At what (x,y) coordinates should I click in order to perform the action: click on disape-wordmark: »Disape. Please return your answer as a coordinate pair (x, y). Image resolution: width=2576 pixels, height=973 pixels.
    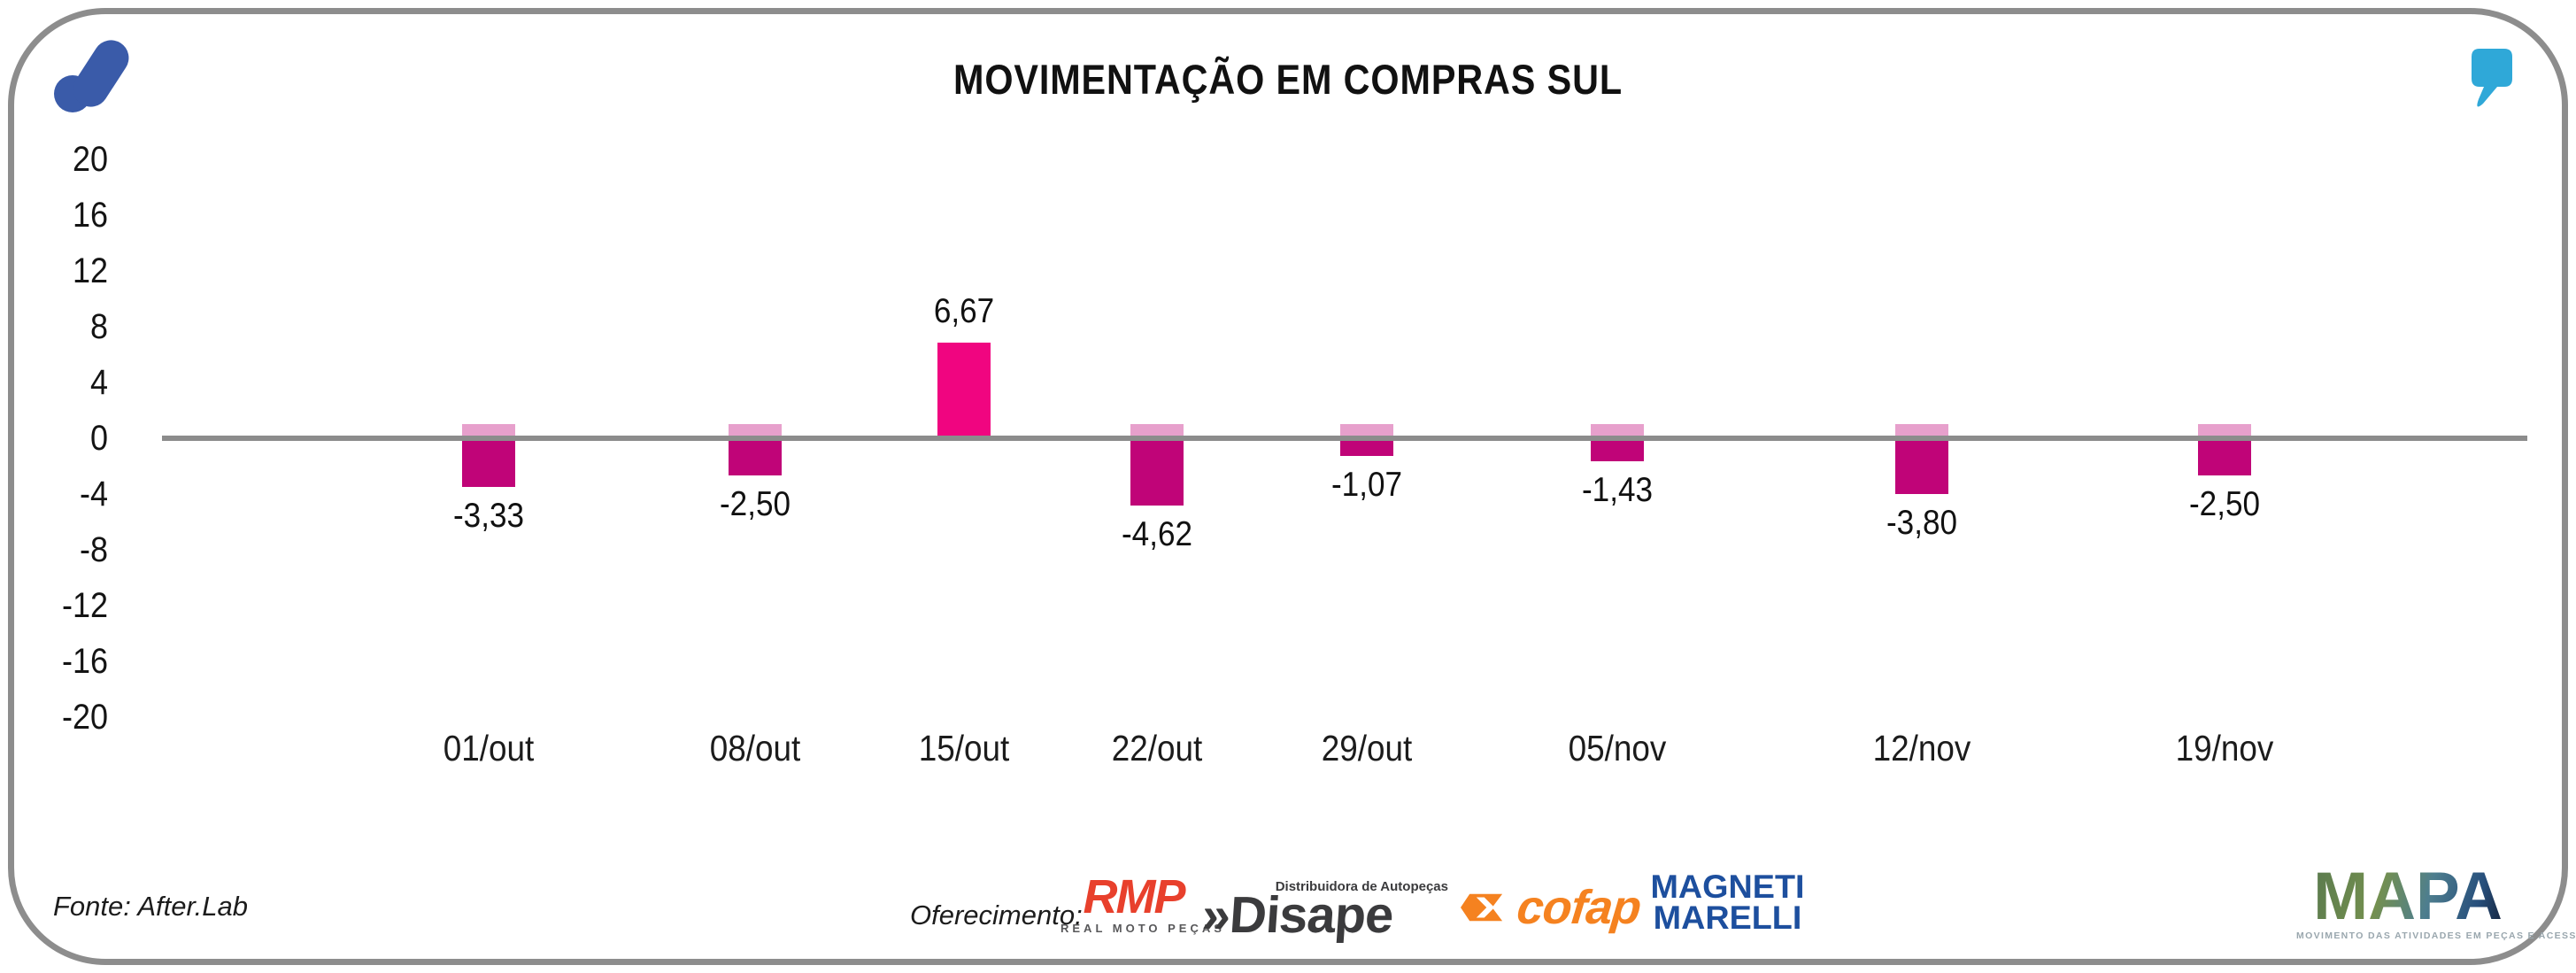
    Looking at the image, I should click on (1326, 915).